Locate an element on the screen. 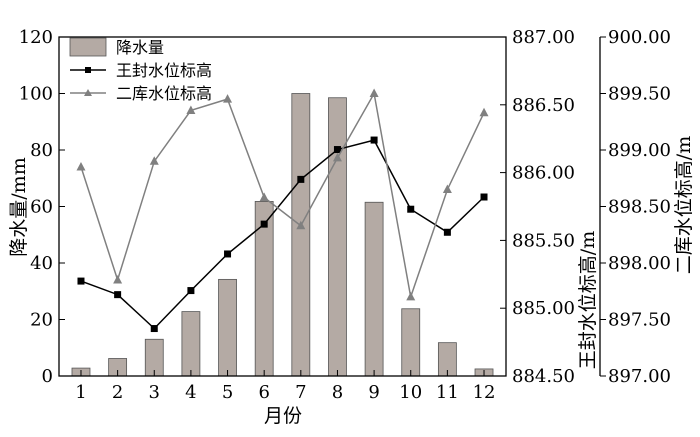 This screenshot has height=437, width=700. x-tick-label: 1 is located at coordinates (80, 392).